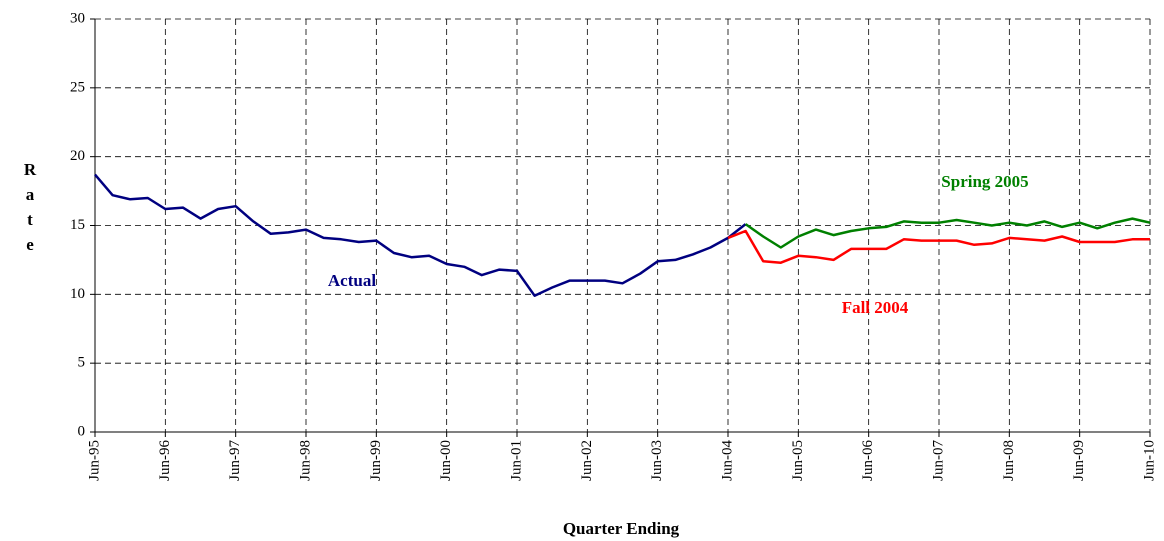 Image resolution: width=1164 pixels, height=541 pixels. Describe the element at coordinates (1149, 460) in the screenshot. I see `x-tick-label: Jun-10` at that location.